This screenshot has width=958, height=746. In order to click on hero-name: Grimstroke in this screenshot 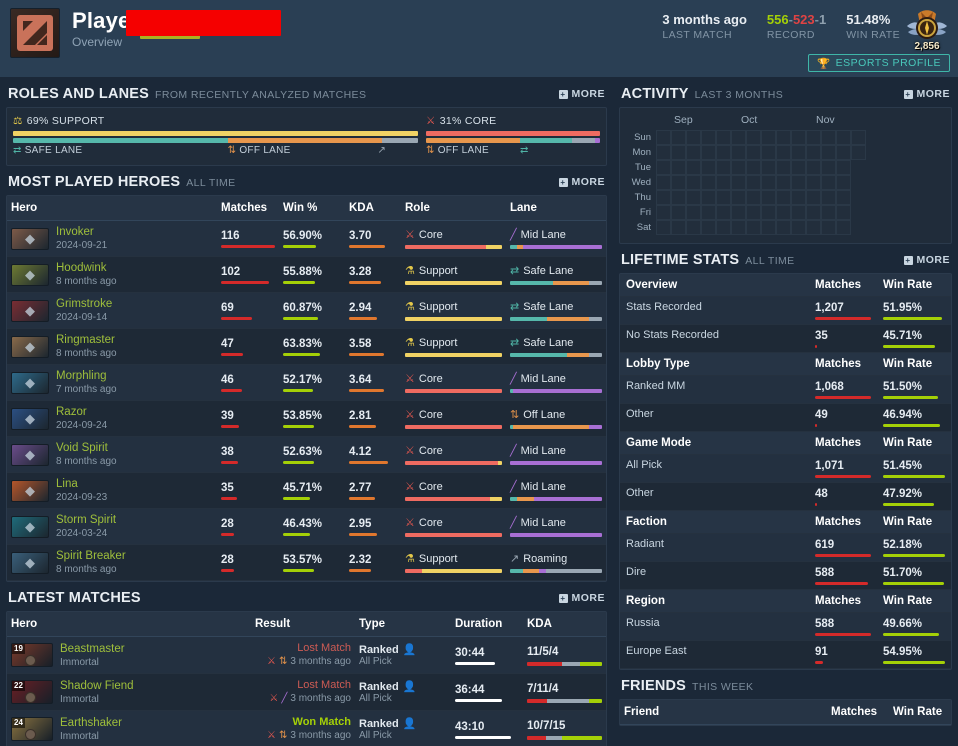, I will do `click(84, 304)`.